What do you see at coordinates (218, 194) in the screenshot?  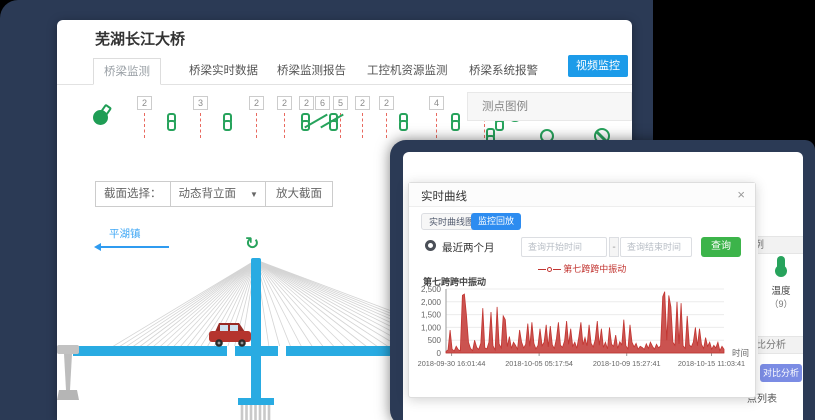 I see `section-dropdown: 动态背立面 ▼` at bounding box center [218, 194].